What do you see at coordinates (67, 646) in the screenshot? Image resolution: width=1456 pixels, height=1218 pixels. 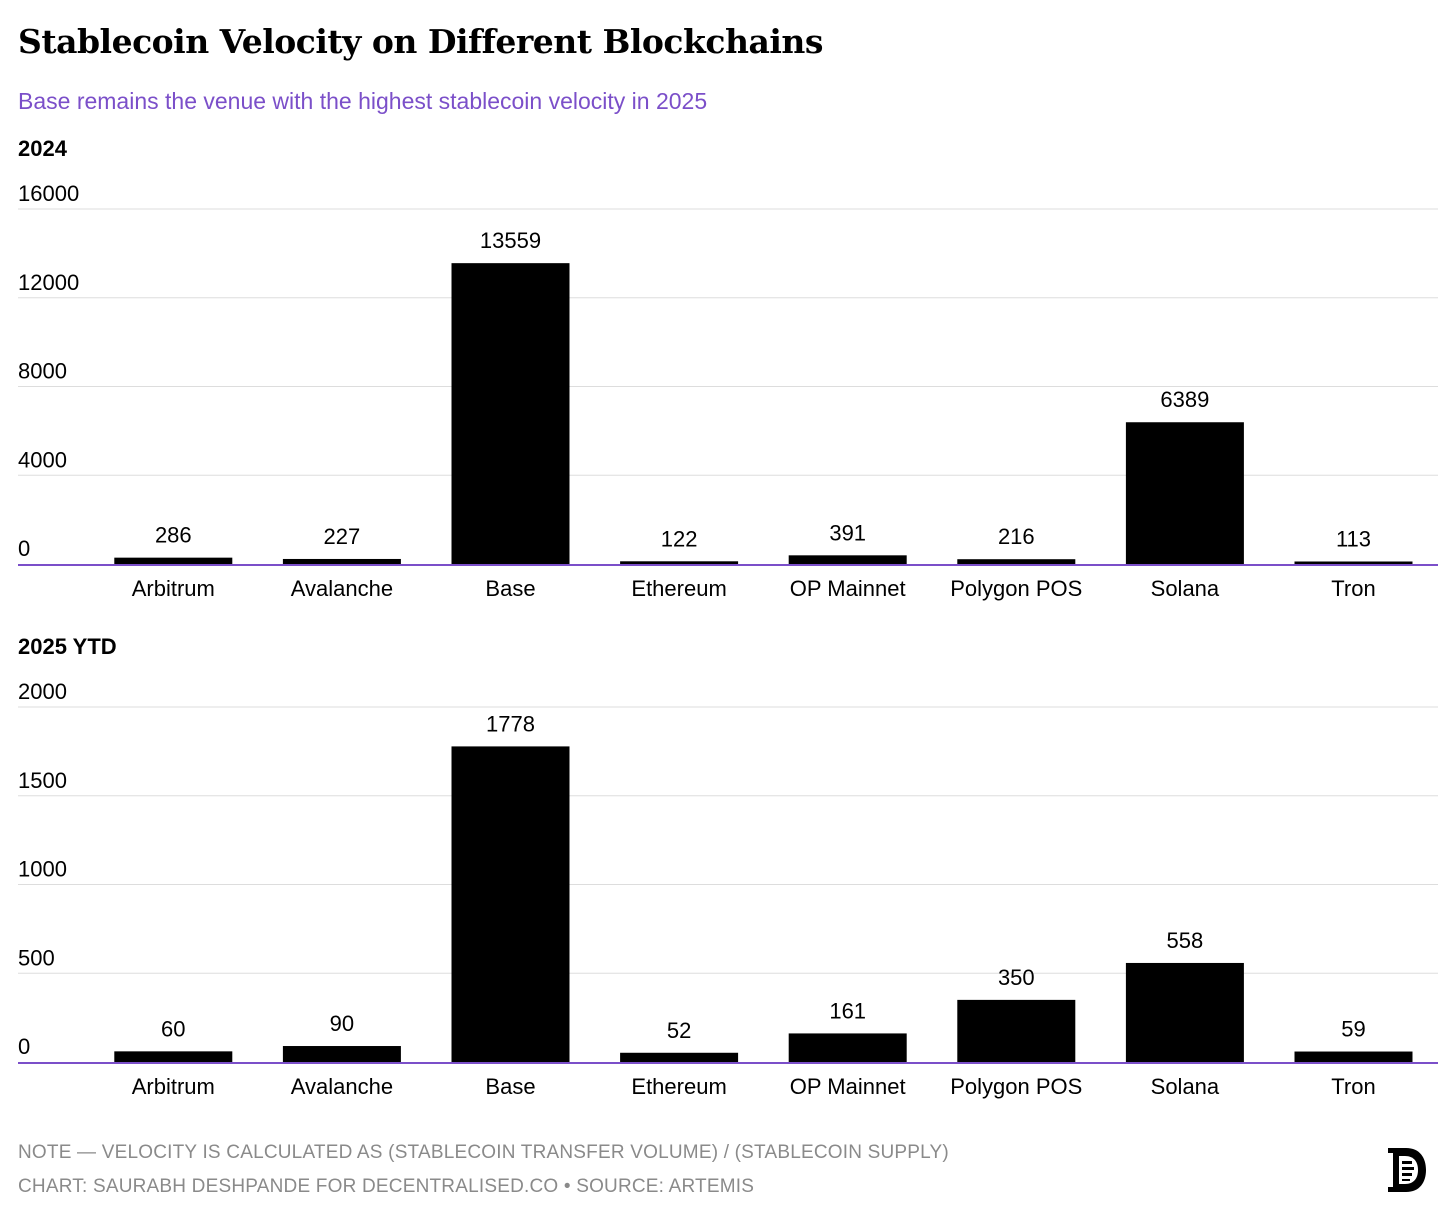 I see `panel-title-2025-ytd: 2025 YTD` at bounding box center [67, 646].